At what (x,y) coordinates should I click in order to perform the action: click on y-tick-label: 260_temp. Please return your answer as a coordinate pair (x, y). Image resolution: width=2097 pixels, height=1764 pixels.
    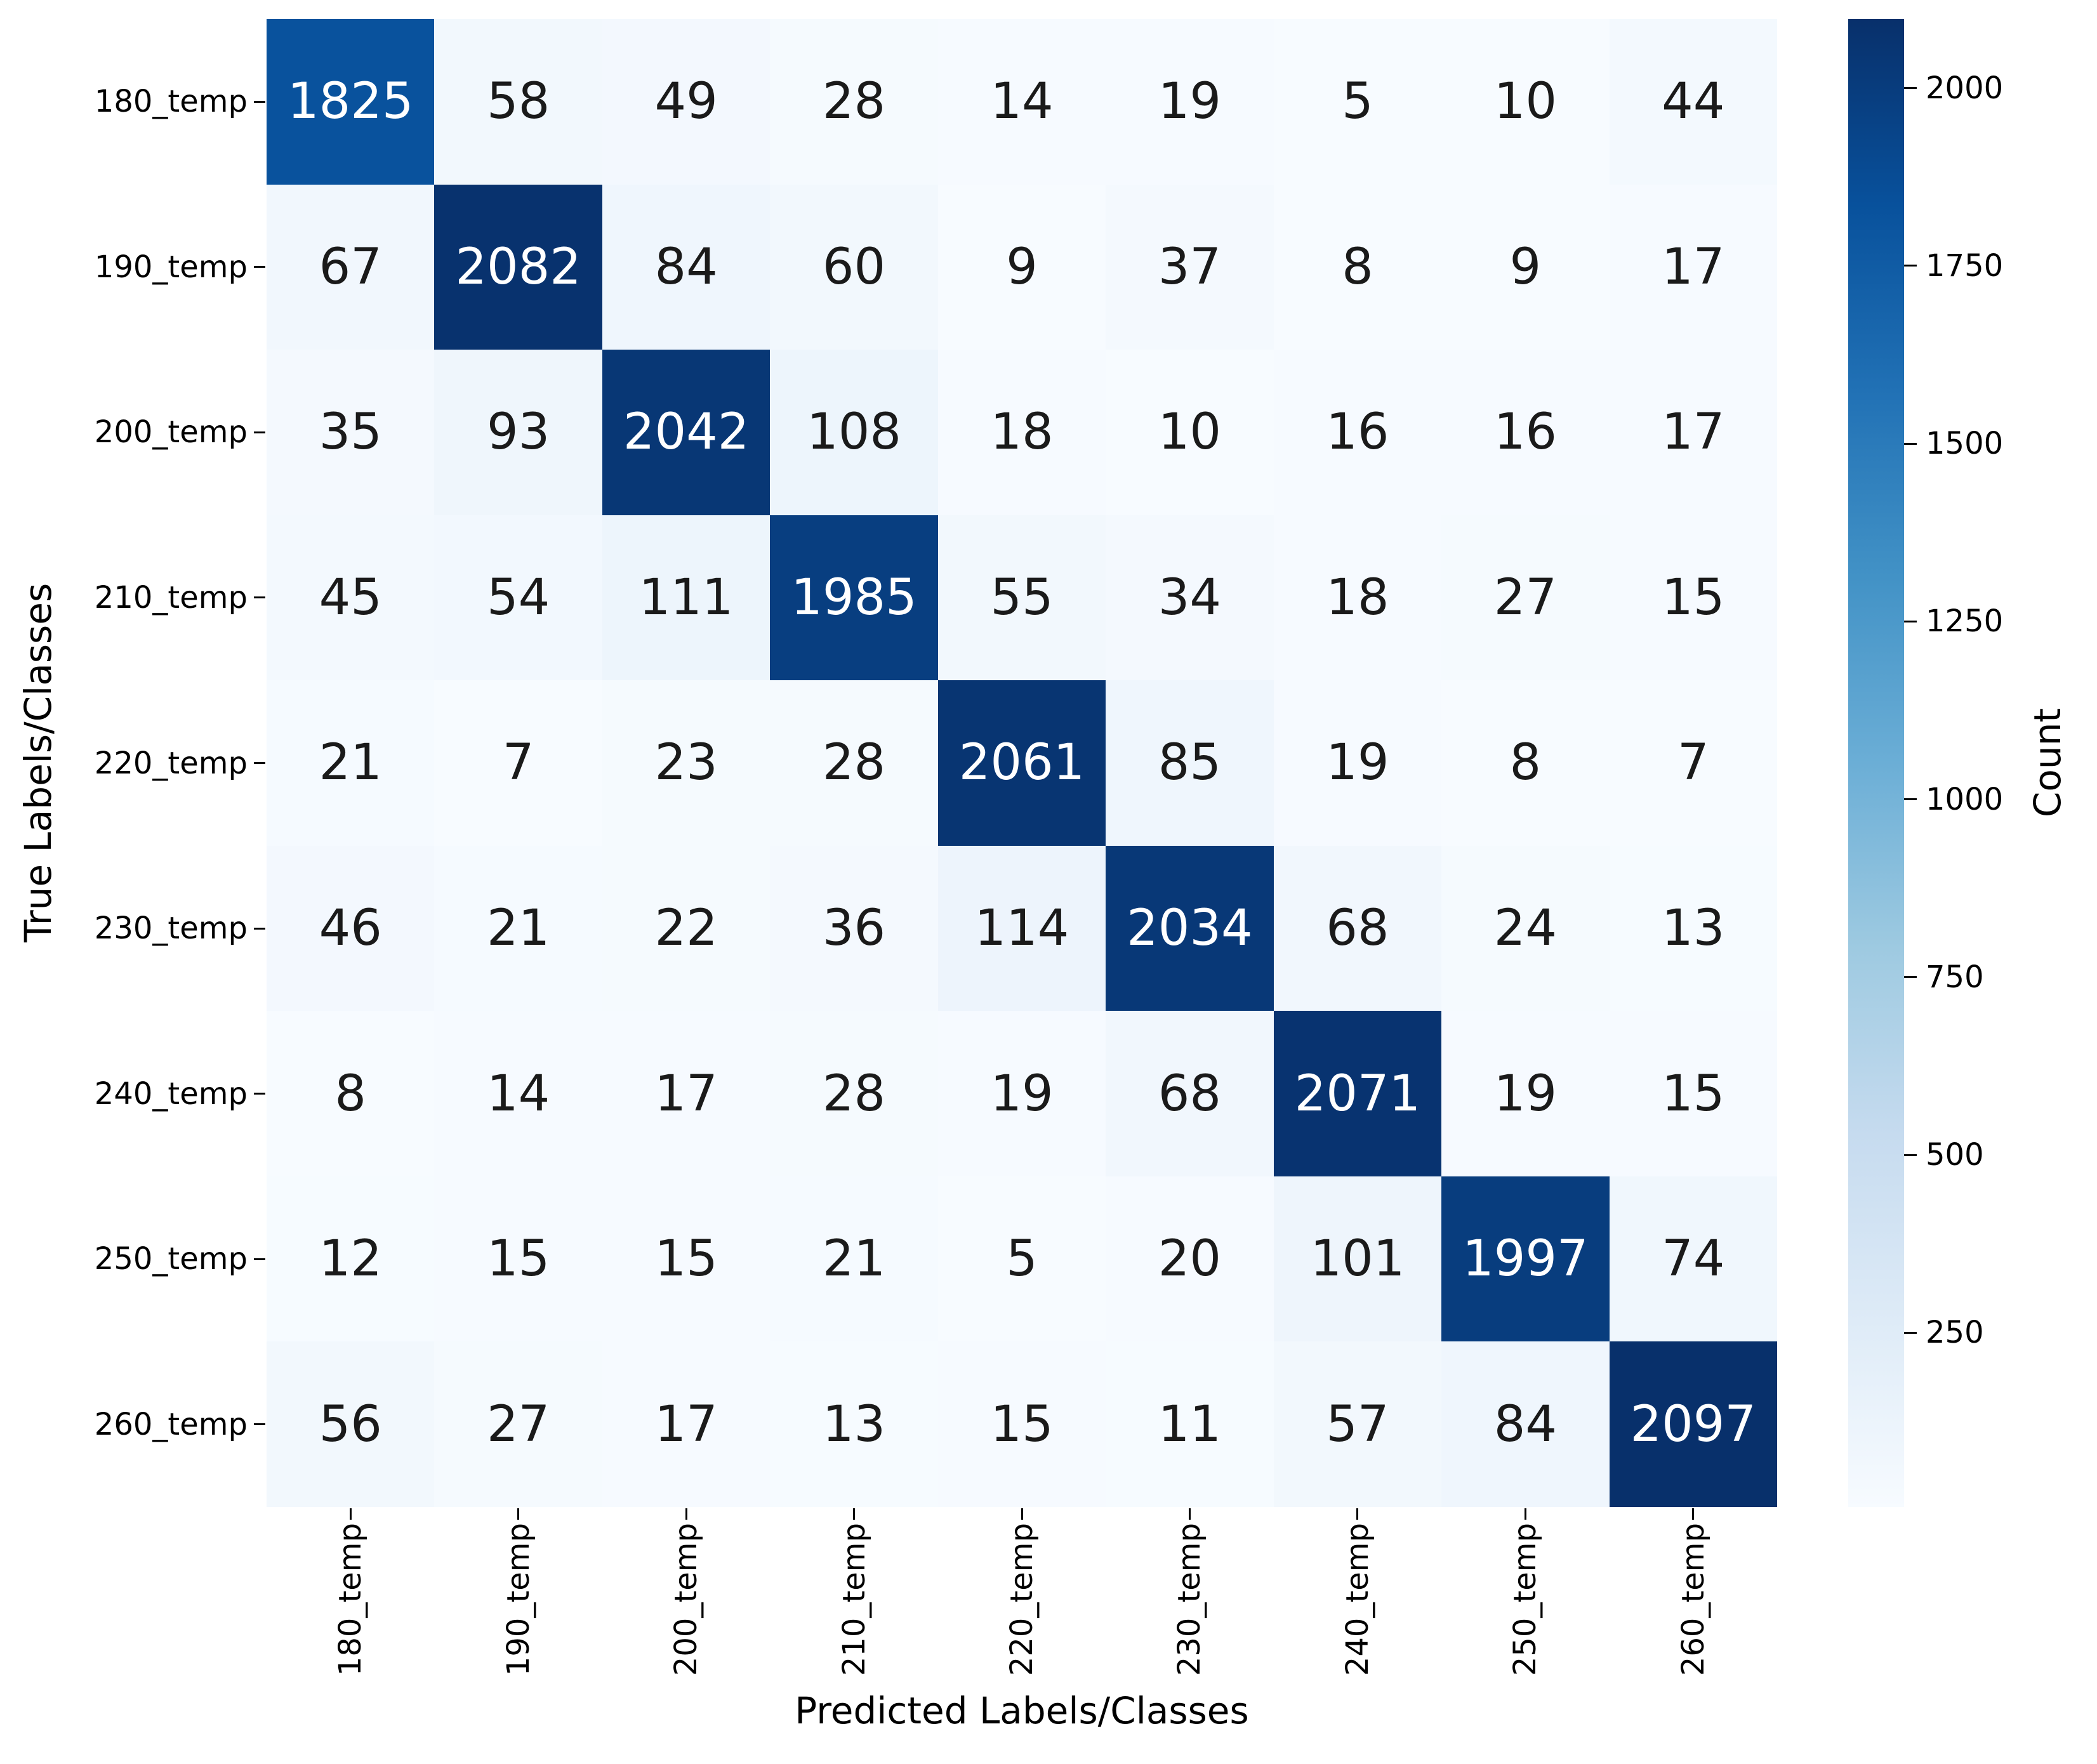
    Looking at the image, I should click on (171, 1424).